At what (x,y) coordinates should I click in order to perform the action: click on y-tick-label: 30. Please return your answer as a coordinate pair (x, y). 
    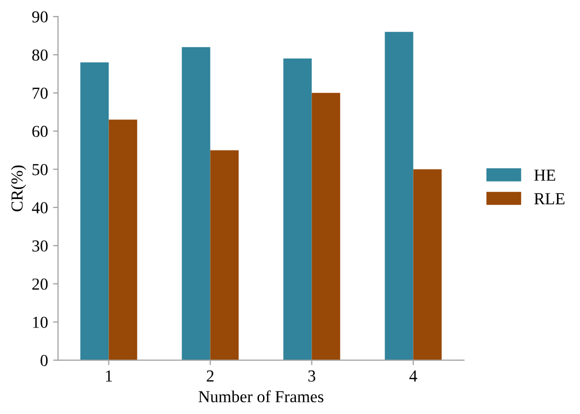
    Looking at the image, I should click on (40, 246).